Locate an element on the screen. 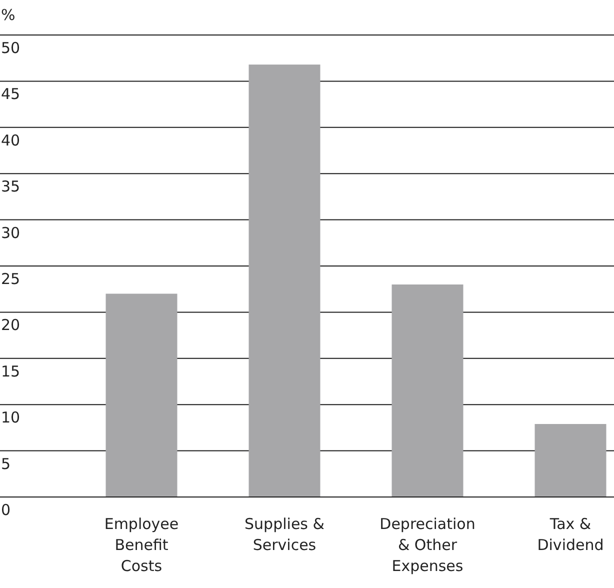 Image resolution: width=614 pixels, height=588 pixels. x-tick-label: Supplies & Services is located at coordinates (284, 534).